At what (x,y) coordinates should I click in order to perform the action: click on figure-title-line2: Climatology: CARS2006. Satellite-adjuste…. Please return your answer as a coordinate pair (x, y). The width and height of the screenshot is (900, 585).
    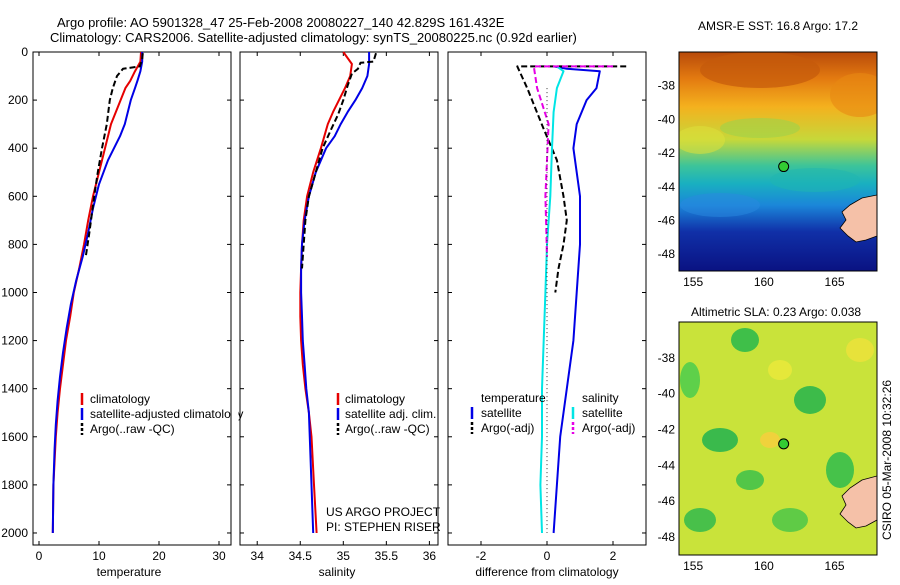
    Looking at the image, I should click on (313, 37).